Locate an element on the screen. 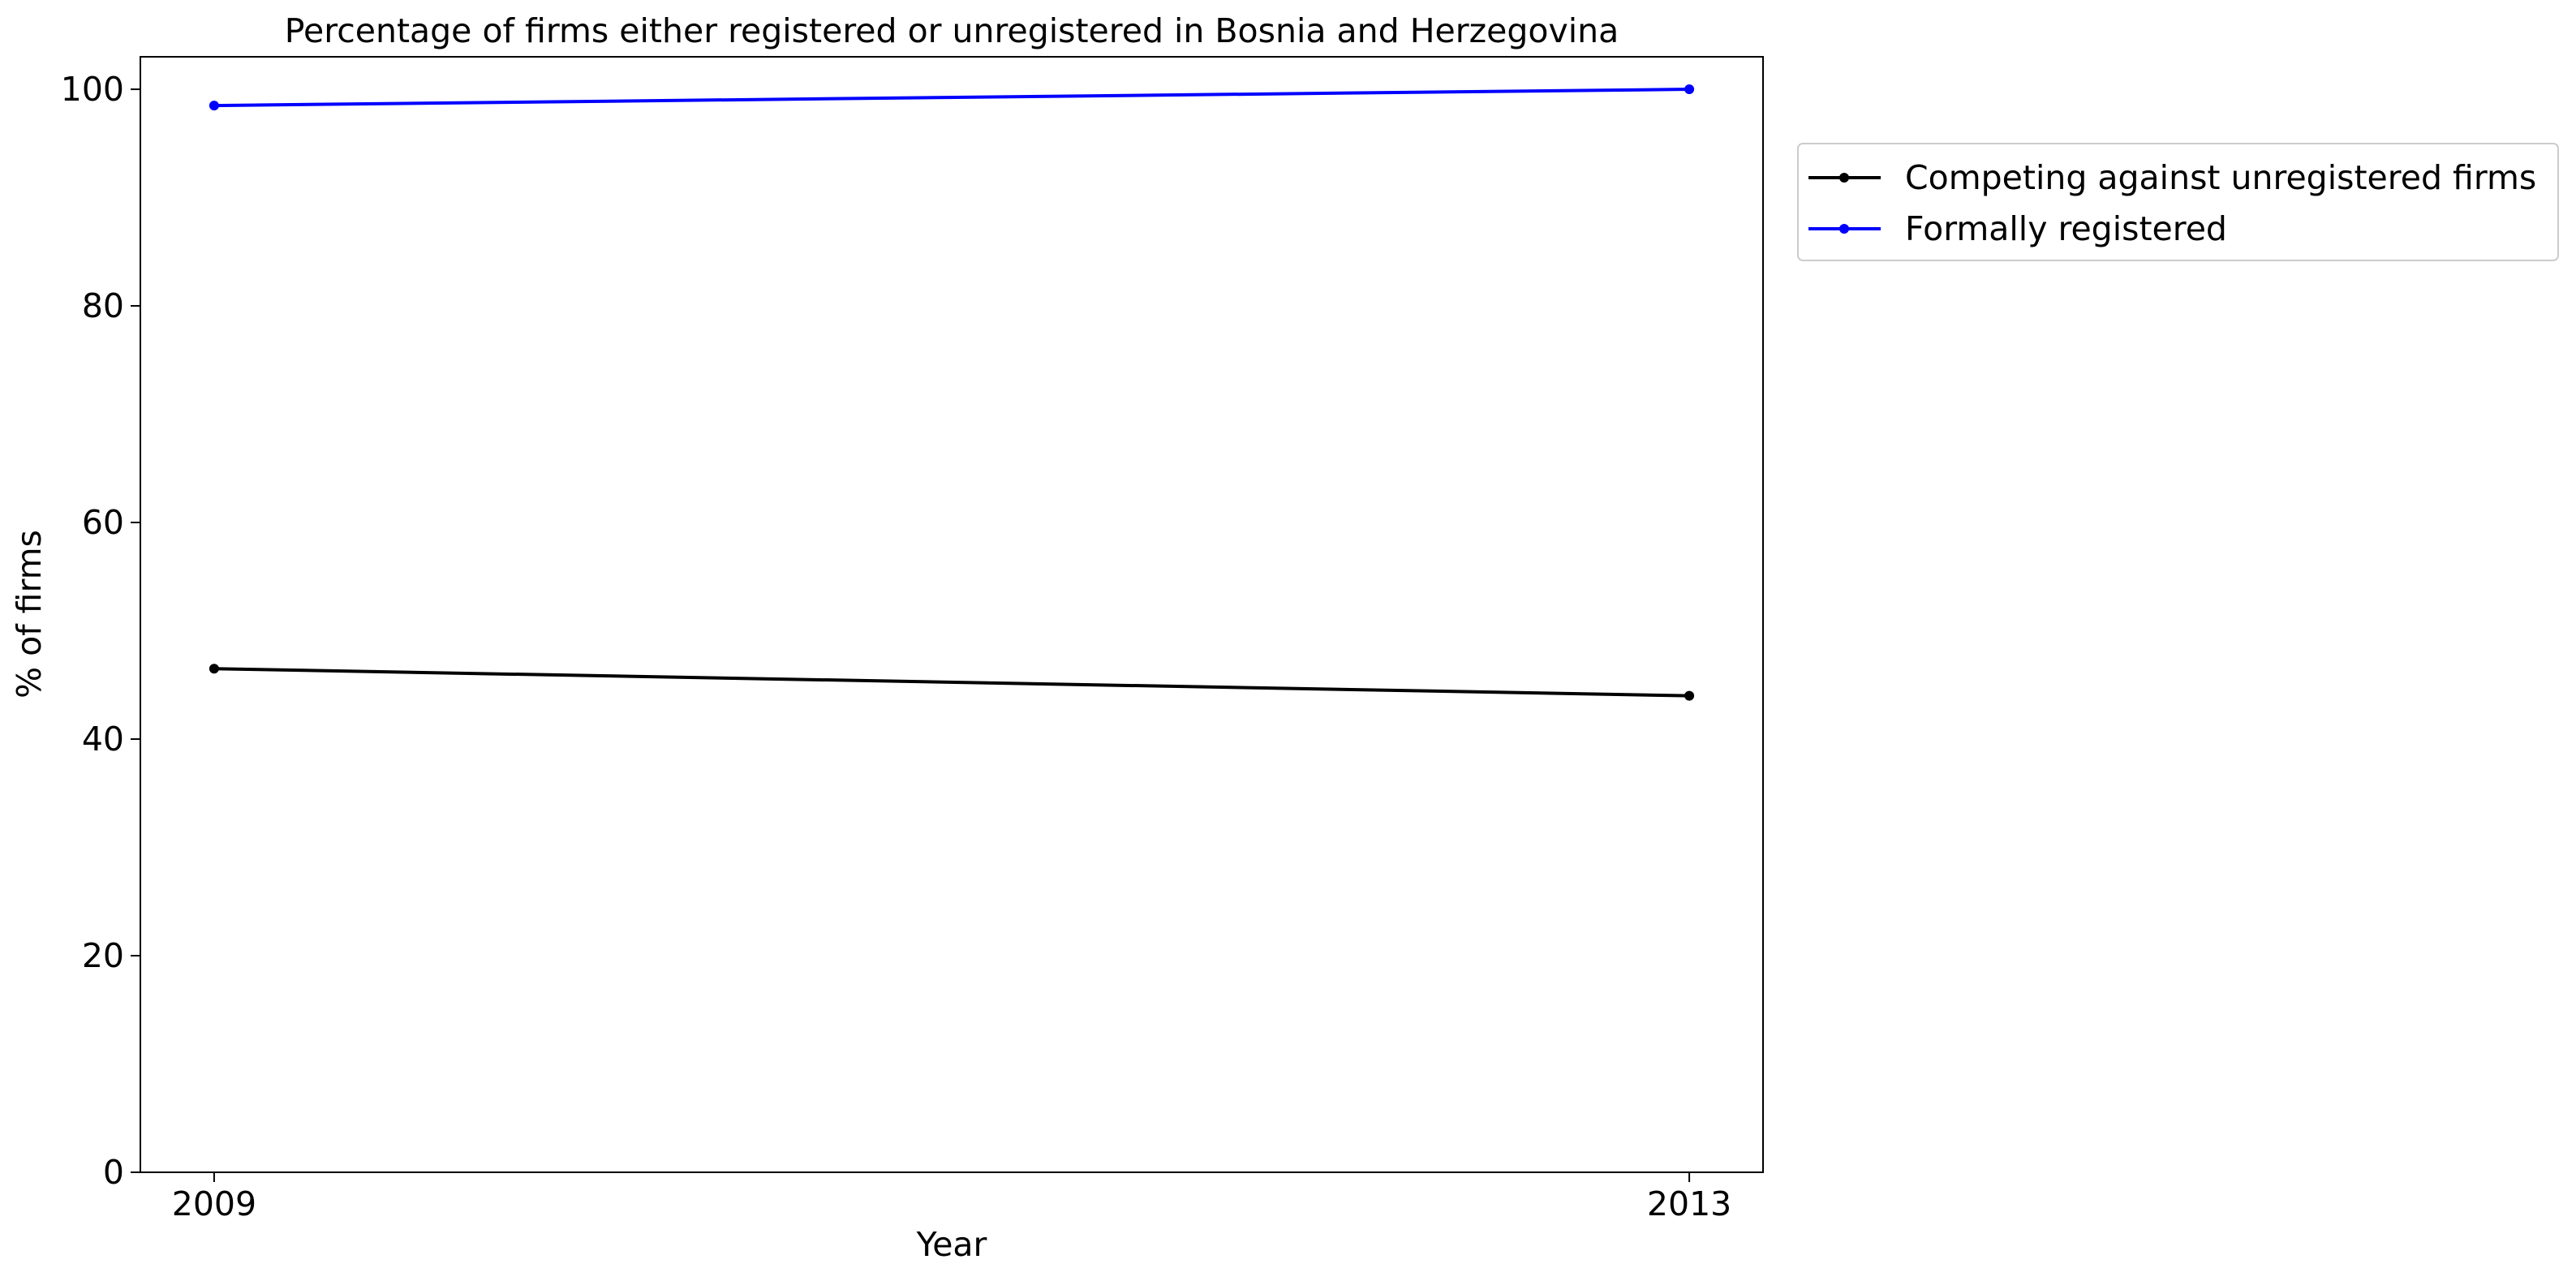 Image resolution: width=2576 pixels, height=1281 pixels. legend-frame is located at coordinates (2178, 202).